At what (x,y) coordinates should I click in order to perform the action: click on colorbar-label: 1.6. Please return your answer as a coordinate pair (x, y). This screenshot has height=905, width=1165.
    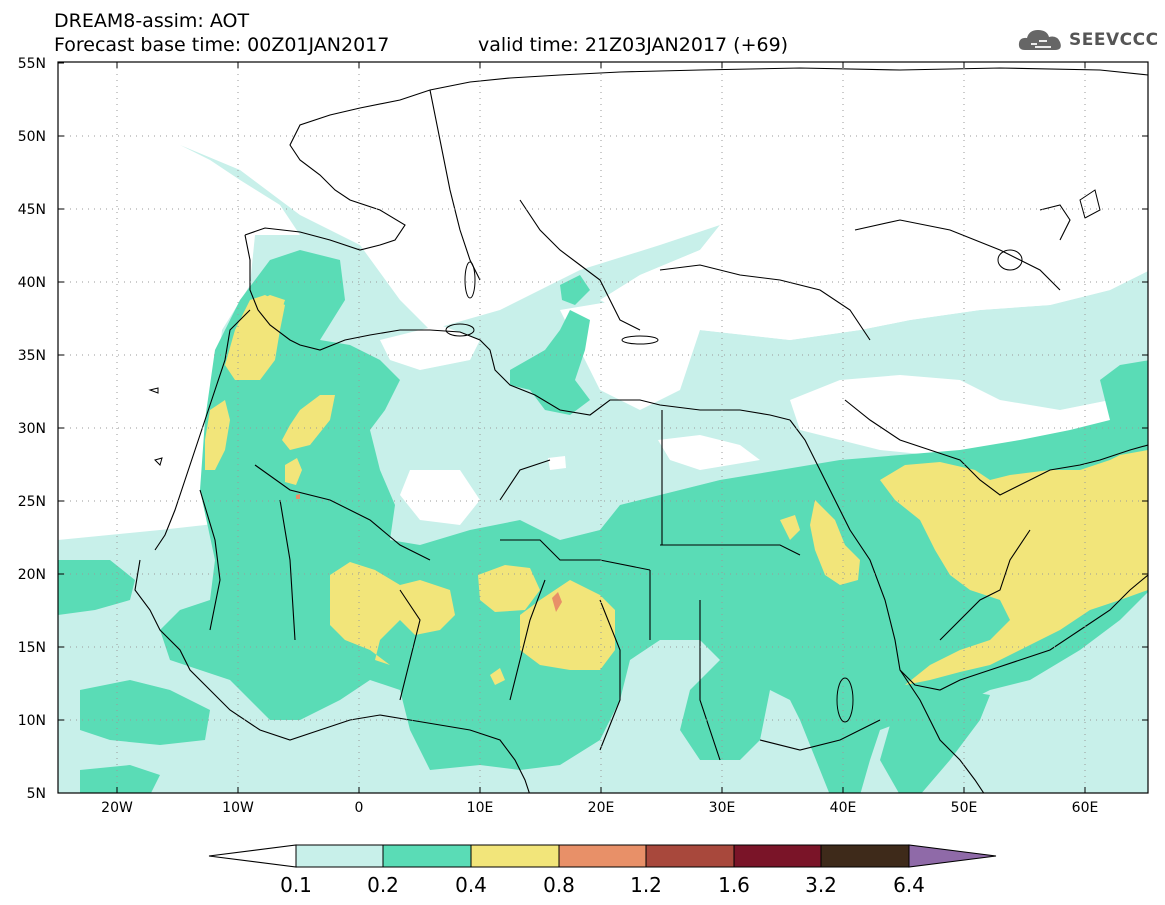
    Looking at the image, I should click on (734, 885).